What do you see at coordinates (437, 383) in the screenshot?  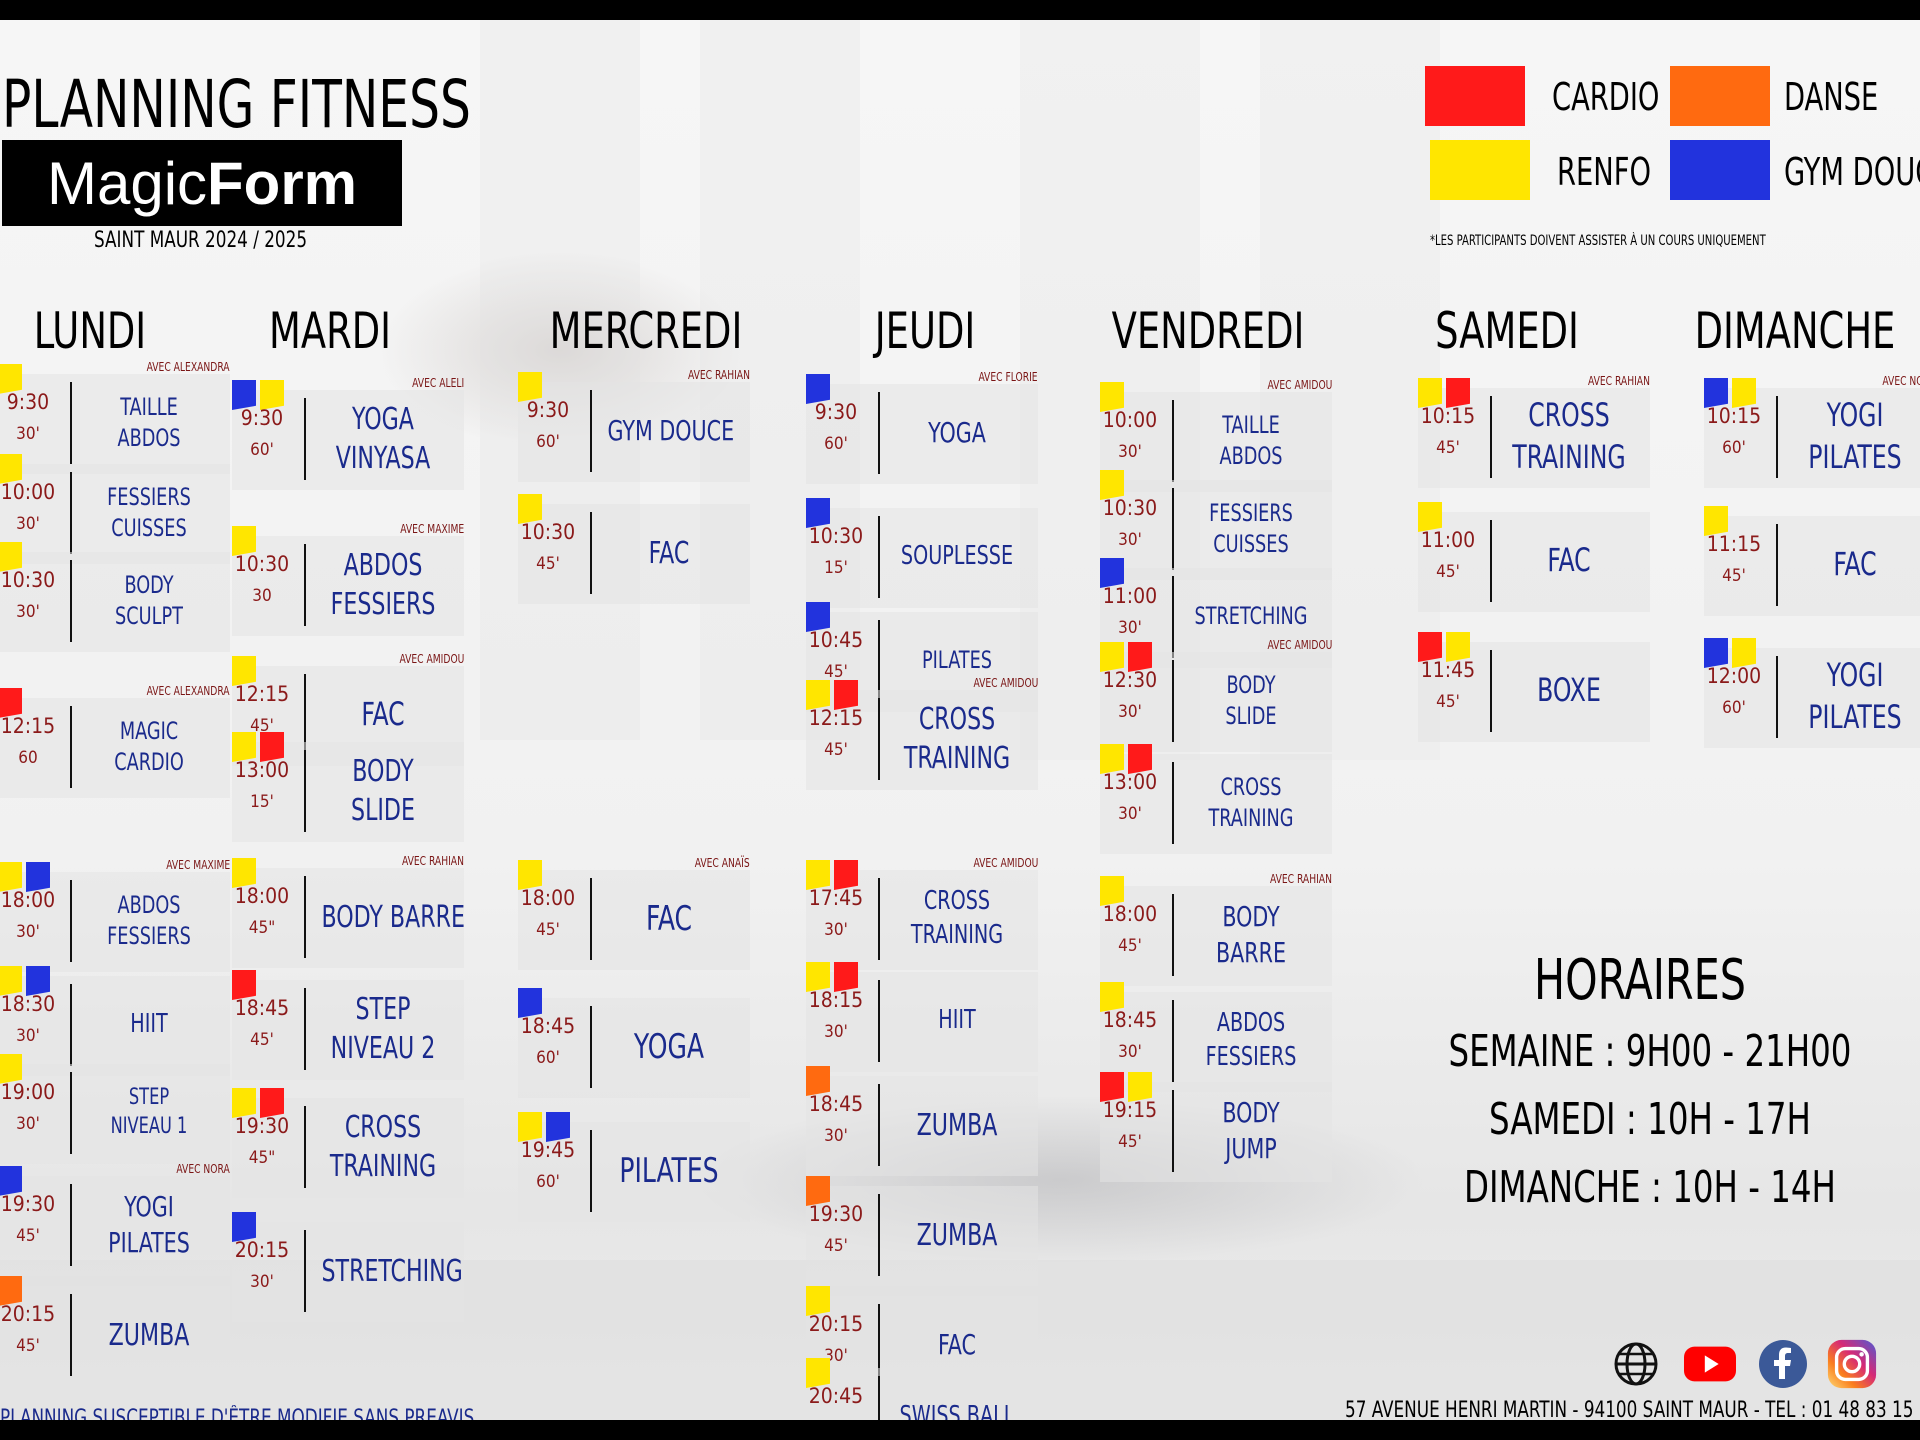 I see `class-coach: AVEC ALELI` at bounding box center [437, 383].